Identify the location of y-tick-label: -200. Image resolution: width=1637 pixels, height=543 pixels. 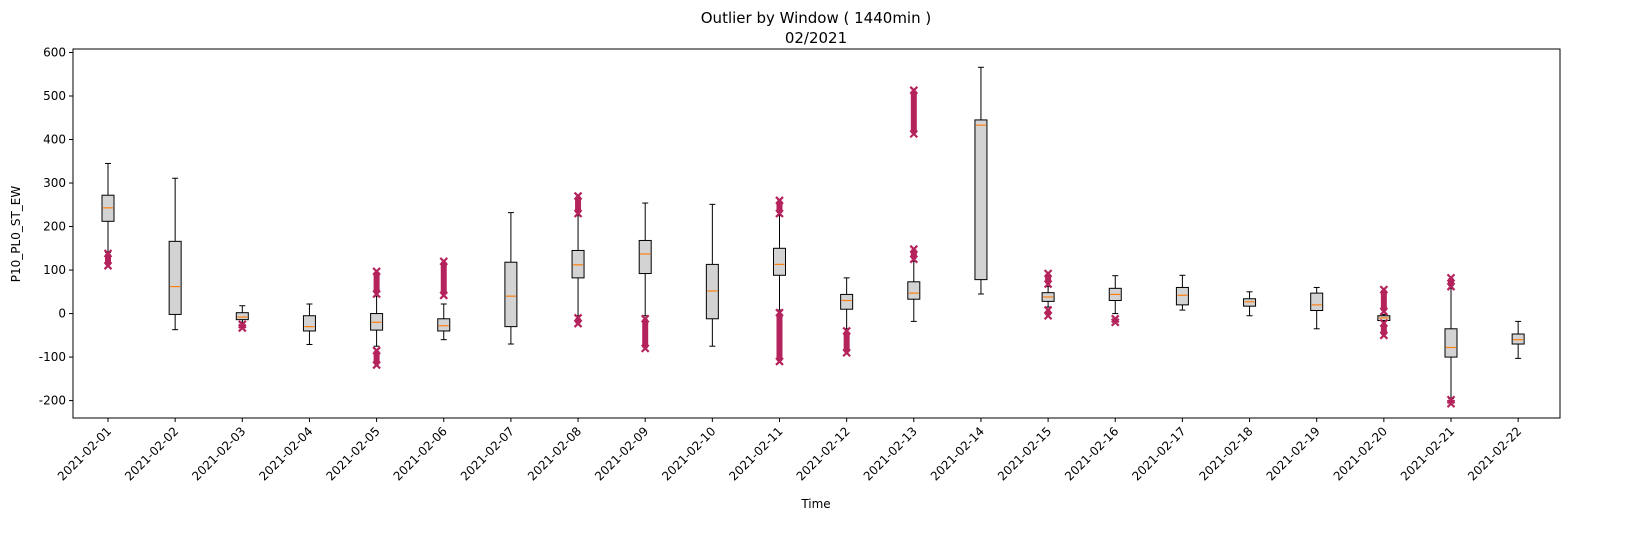
(52, 401).